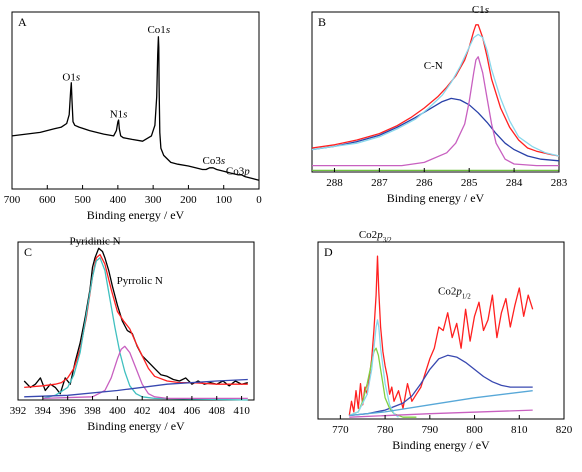 This screenshot has width=582, height=472. Describe the element at coordinates (469, 183) in the screenshot. I see `panel-b-xtick-label: 285` at that location.